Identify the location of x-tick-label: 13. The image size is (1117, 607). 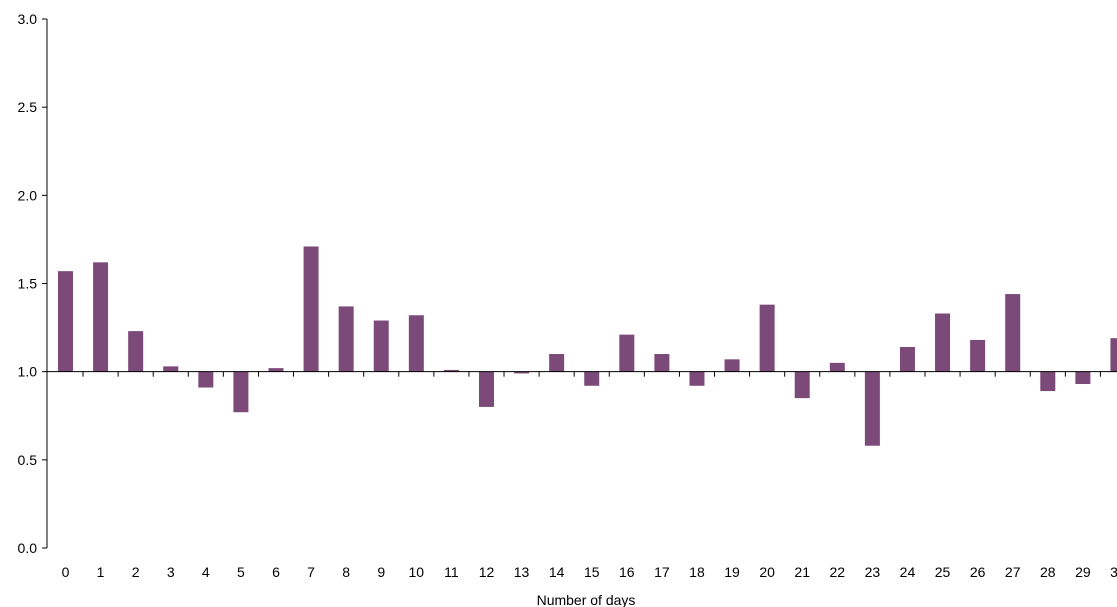
(522, 572).